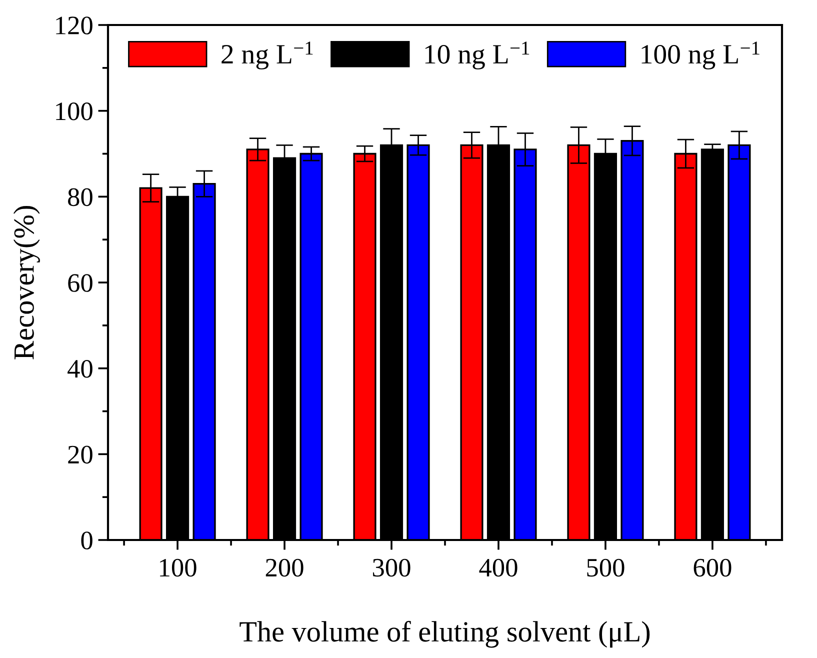 Image resolution: width=817 pixels, height=658 pixels. Describe the element at coordinates (605, 567) in the screenshot. I see `x-tick-label: 500` at that location.